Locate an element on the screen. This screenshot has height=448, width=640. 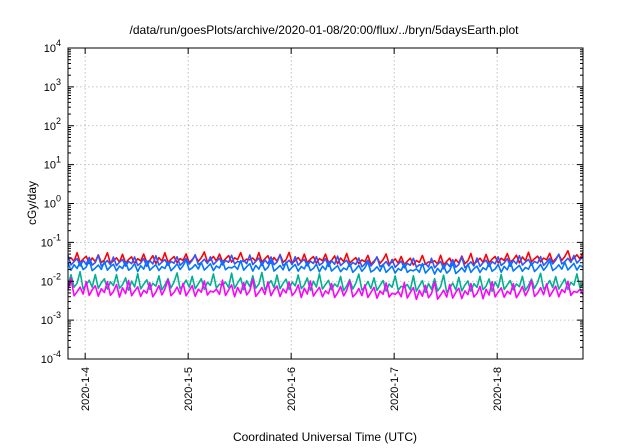
x-tick-label: 2020-1-6 is located at coordinates (292, 389).